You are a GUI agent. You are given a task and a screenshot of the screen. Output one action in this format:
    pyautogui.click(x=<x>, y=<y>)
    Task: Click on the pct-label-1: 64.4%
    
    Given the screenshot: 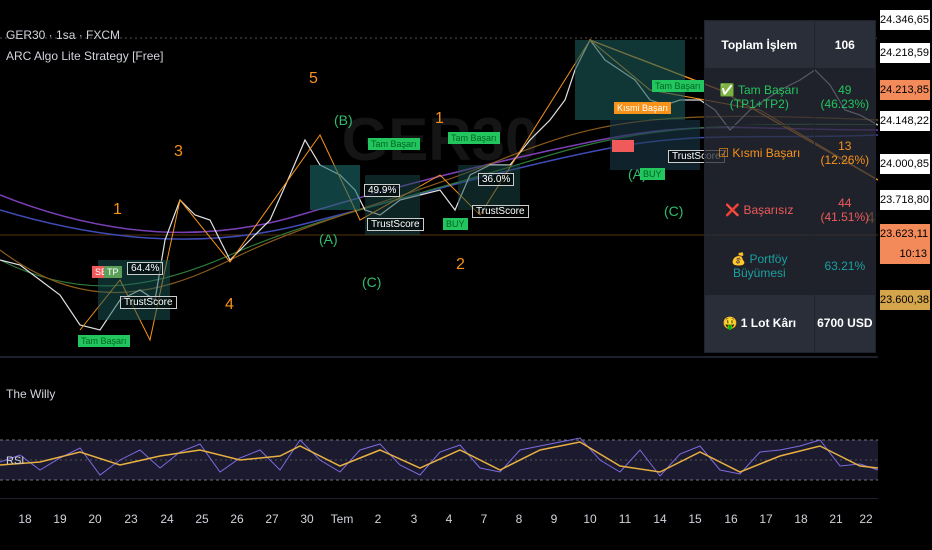 What is the action you would take?
    pyautogui.click(x=145, y=268)
    